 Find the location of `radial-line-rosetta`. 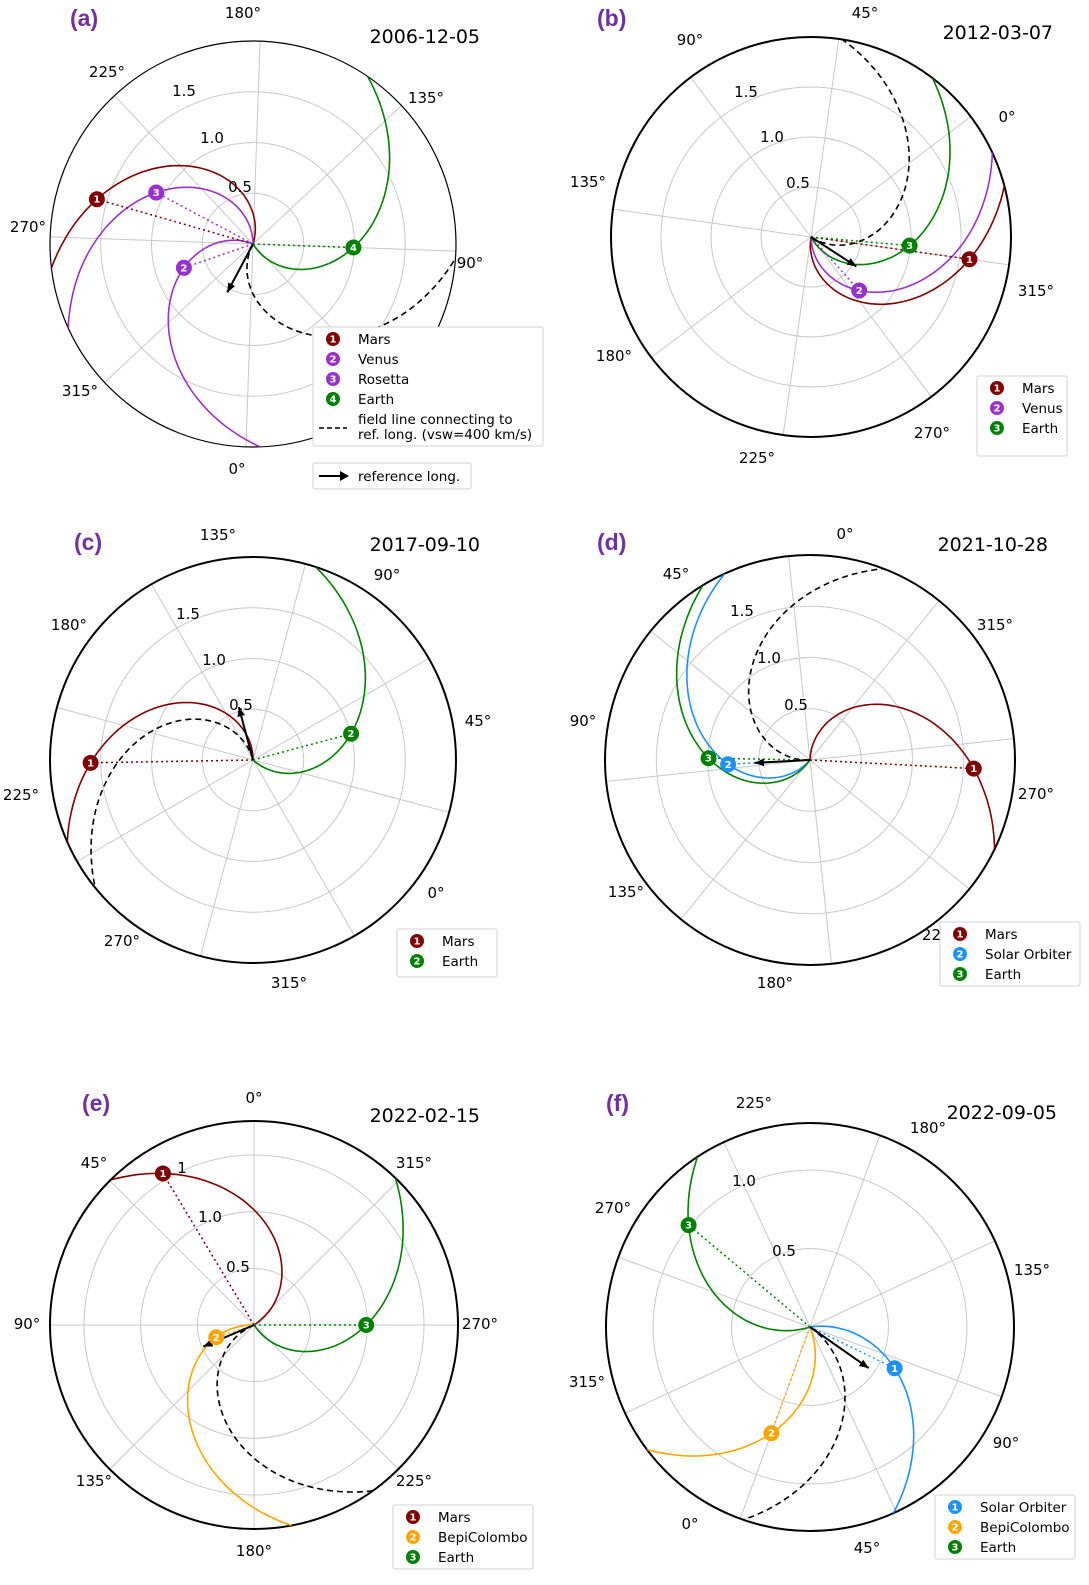

radial-line-rosetta is located at coordinates (204, 218).